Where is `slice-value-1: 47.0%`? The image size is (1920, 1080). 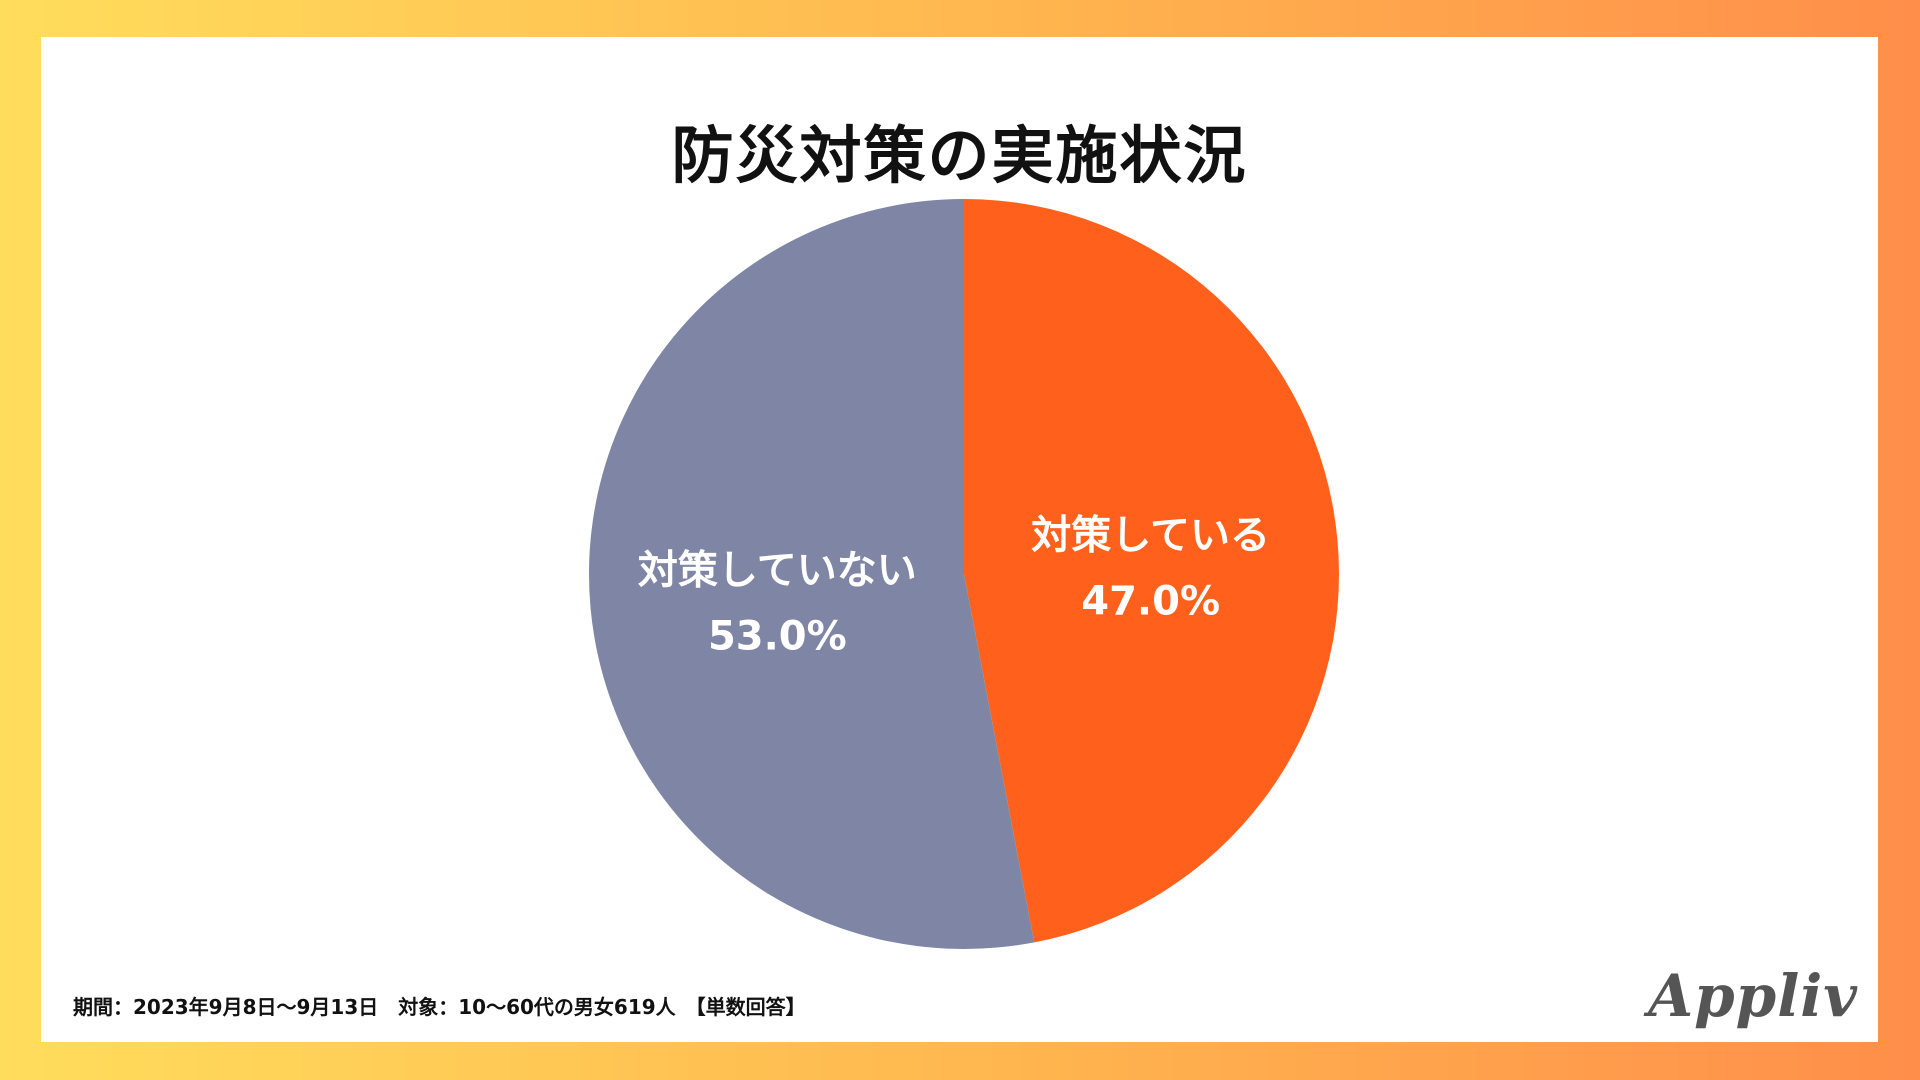
slice-value-1: 47.0% is located at coordinates (1150, 601).